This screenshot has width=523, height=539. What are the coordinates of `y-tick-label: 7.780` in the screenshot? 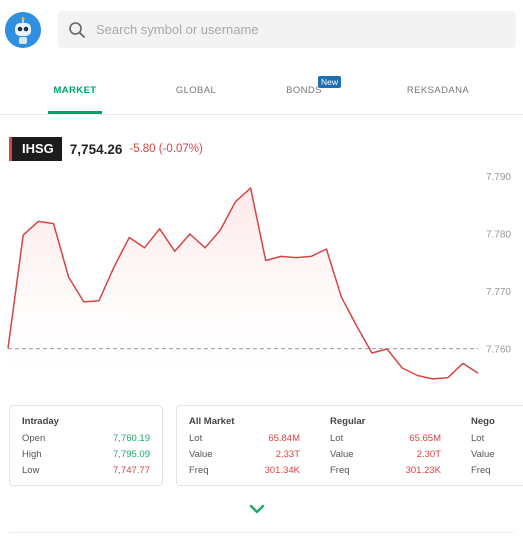 It's located at (498, 235).